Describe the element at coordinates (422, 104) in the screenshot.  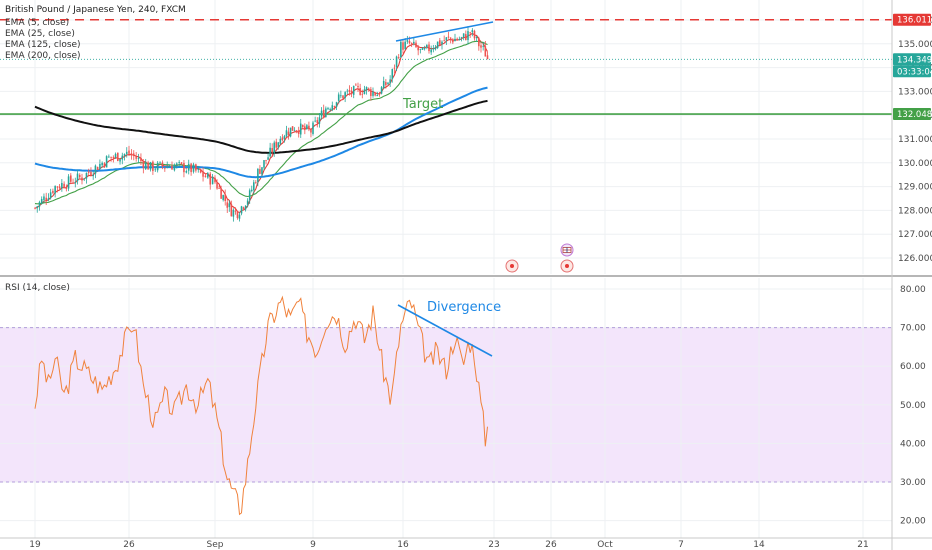
I see `target-label: Target` at that location.